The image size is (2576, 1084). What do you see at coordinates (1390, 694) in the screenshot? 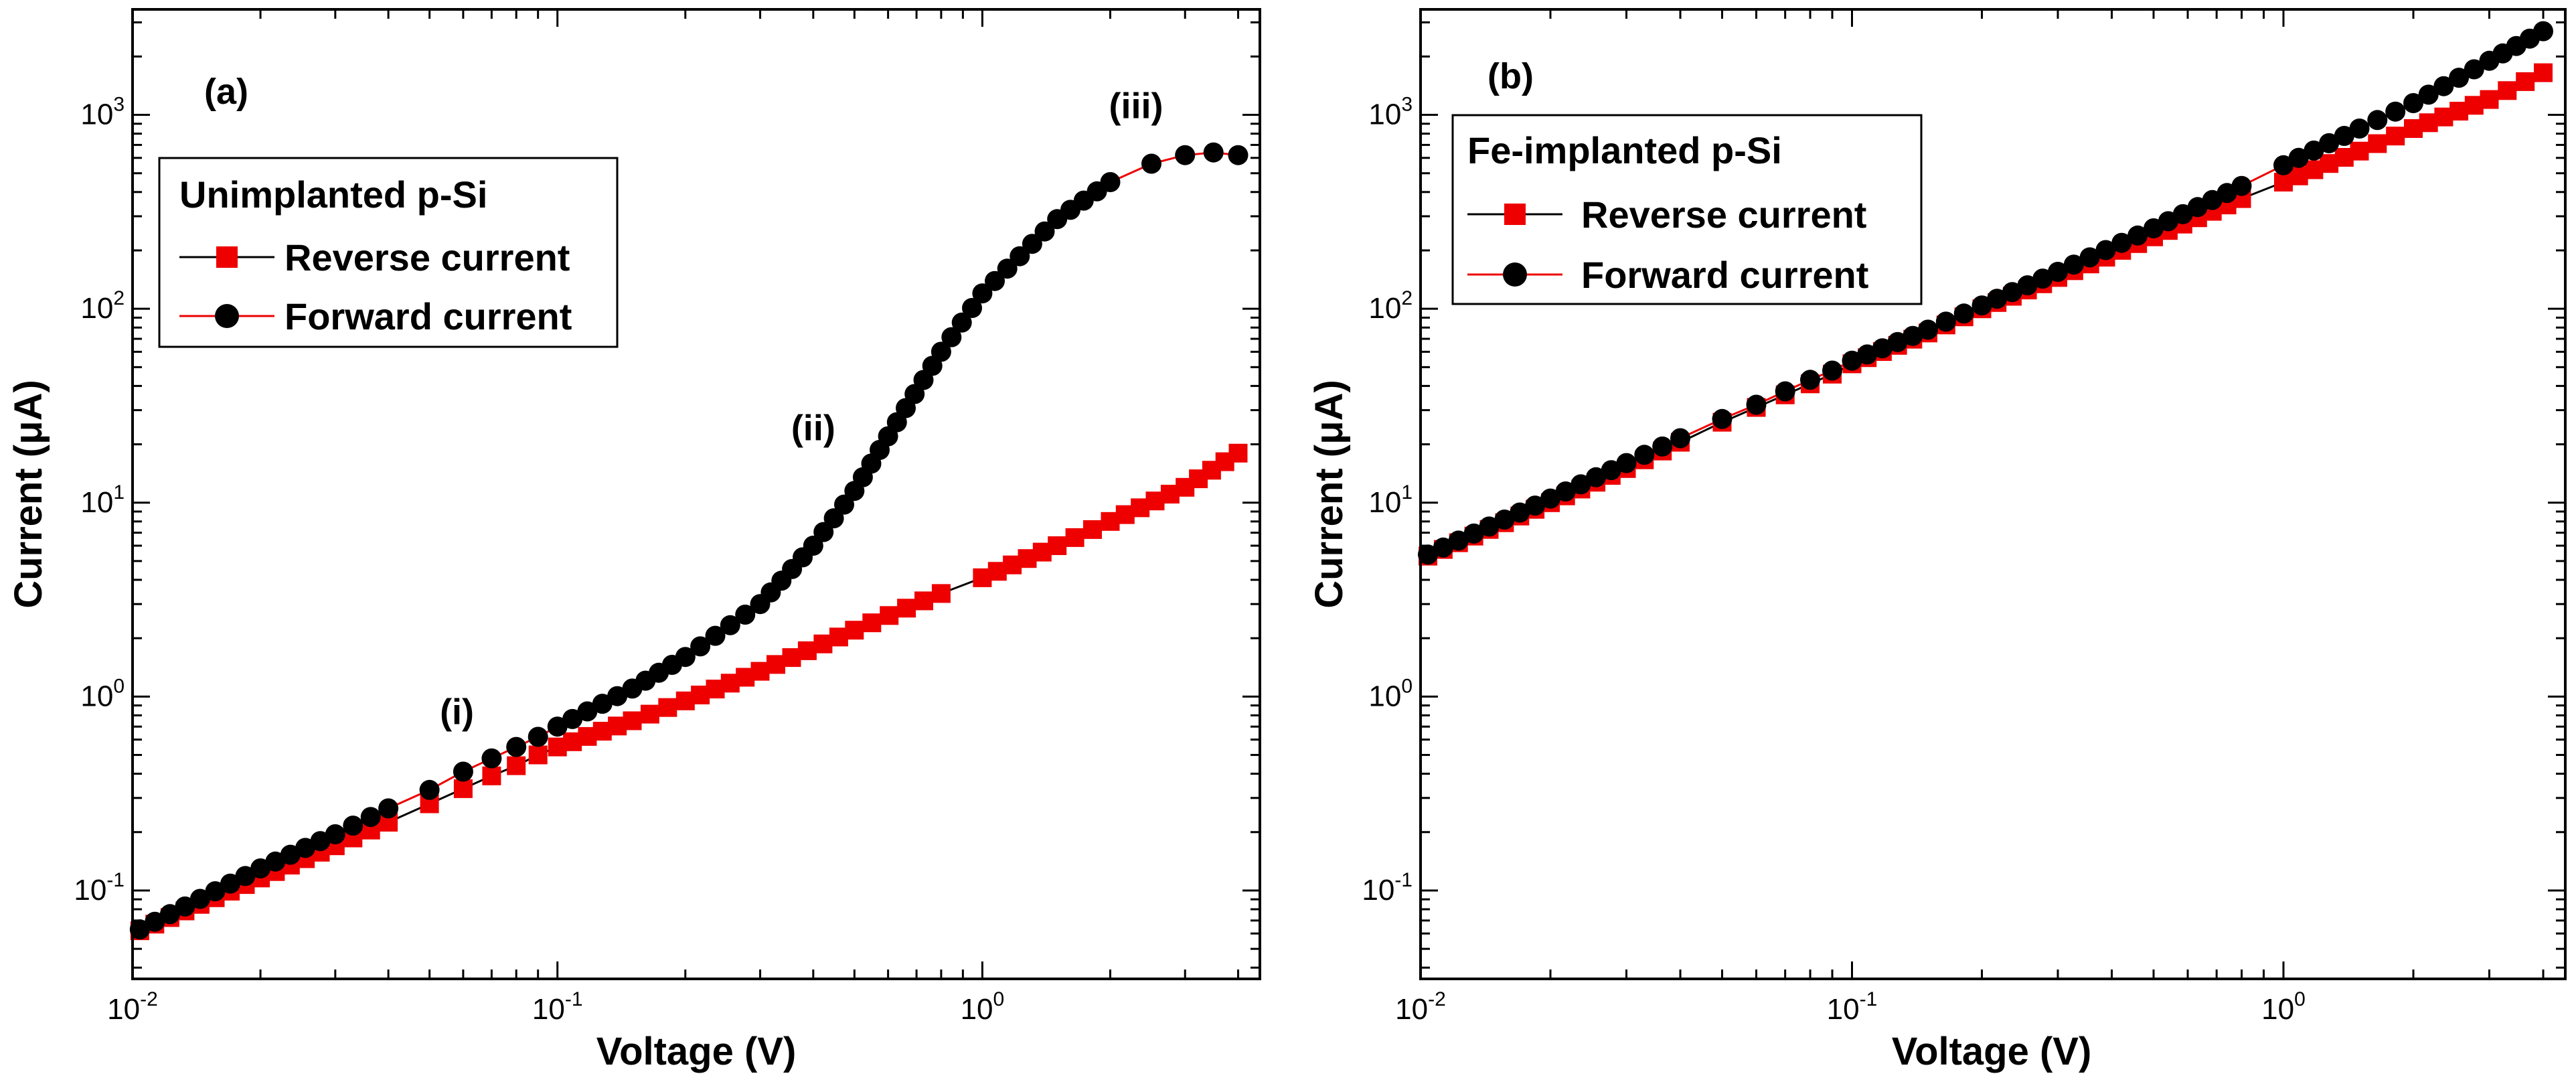
I see `panel-b-y-tick-label: 10⁰` at bounding box center [1390, 694].